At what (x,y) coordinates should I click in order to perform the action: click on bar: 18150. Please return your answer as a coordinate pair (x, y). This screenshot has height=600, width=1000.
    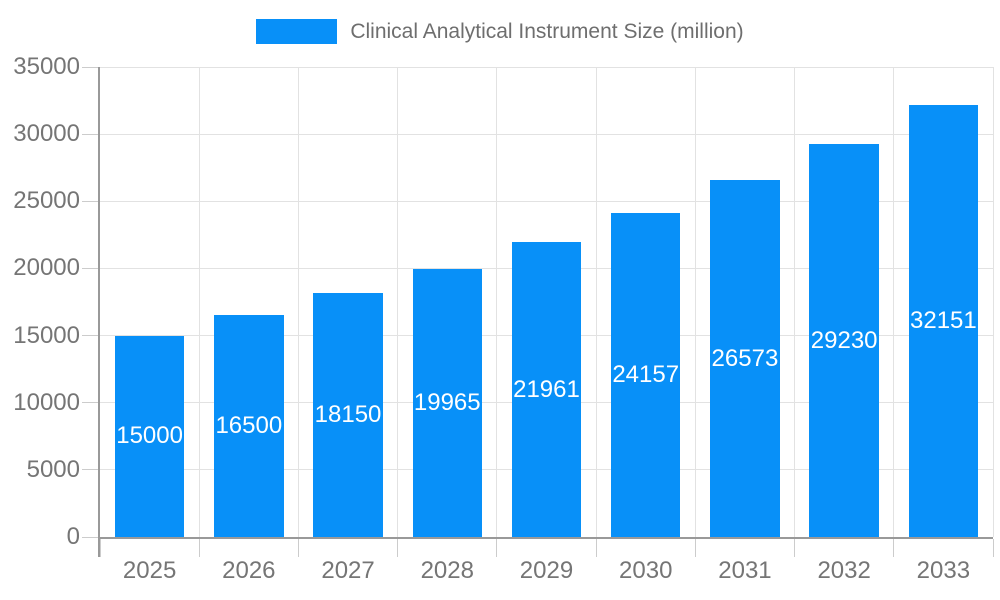
    Looking at the image, I should click on (348, 415).